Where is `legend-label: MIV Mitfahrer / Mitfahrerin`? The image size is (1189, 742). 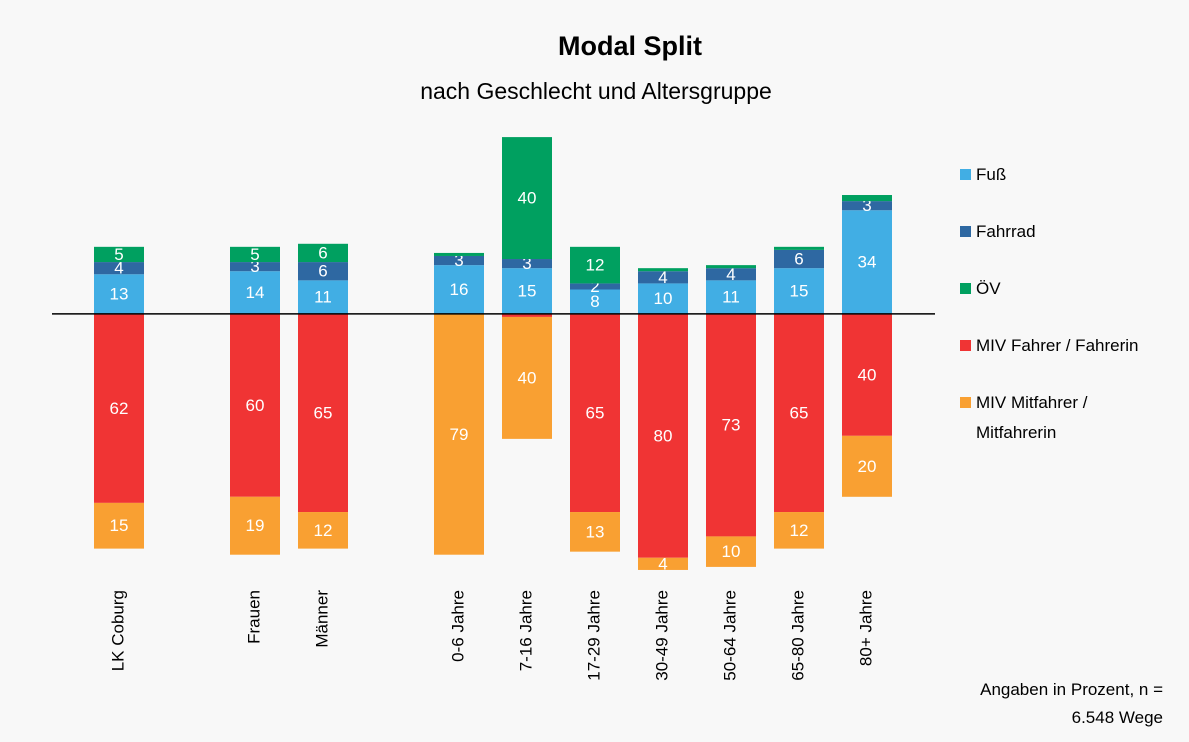 legend-label: MIV Mitfahrer / Mitfahrerin is located at coordinates (1032, 417).